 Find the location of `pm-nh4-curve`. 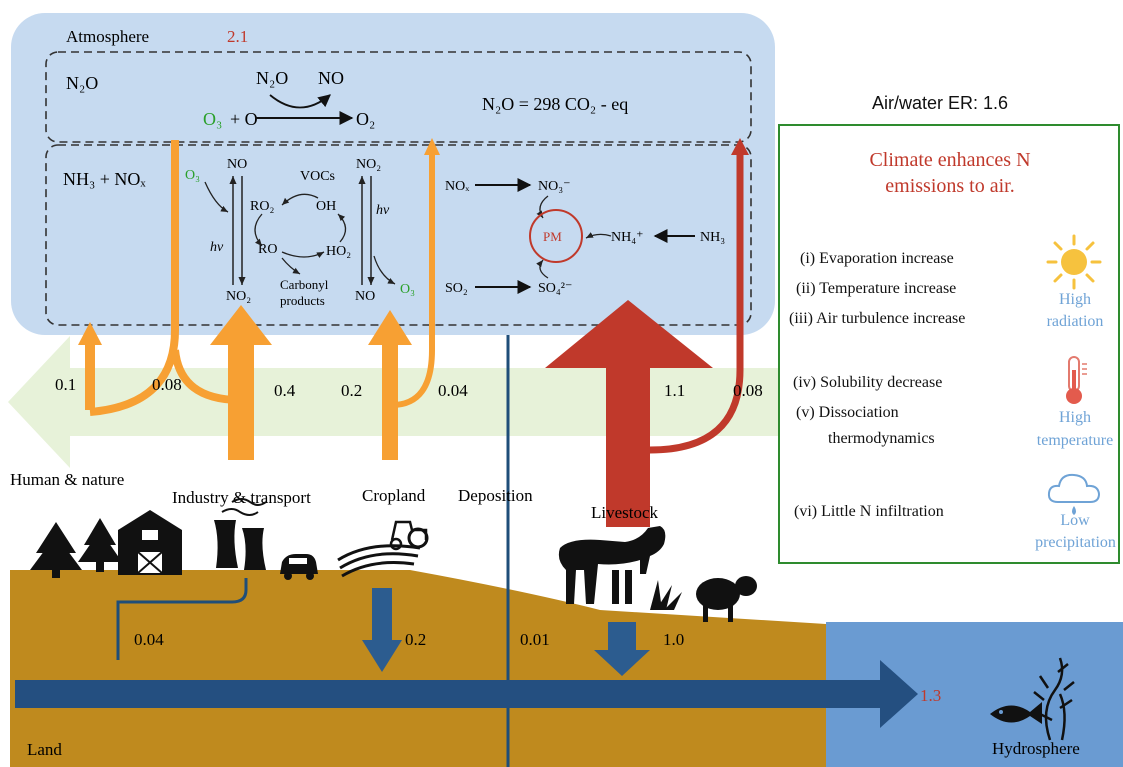

pm-nh4-curve is located at coordinates (598, 235).